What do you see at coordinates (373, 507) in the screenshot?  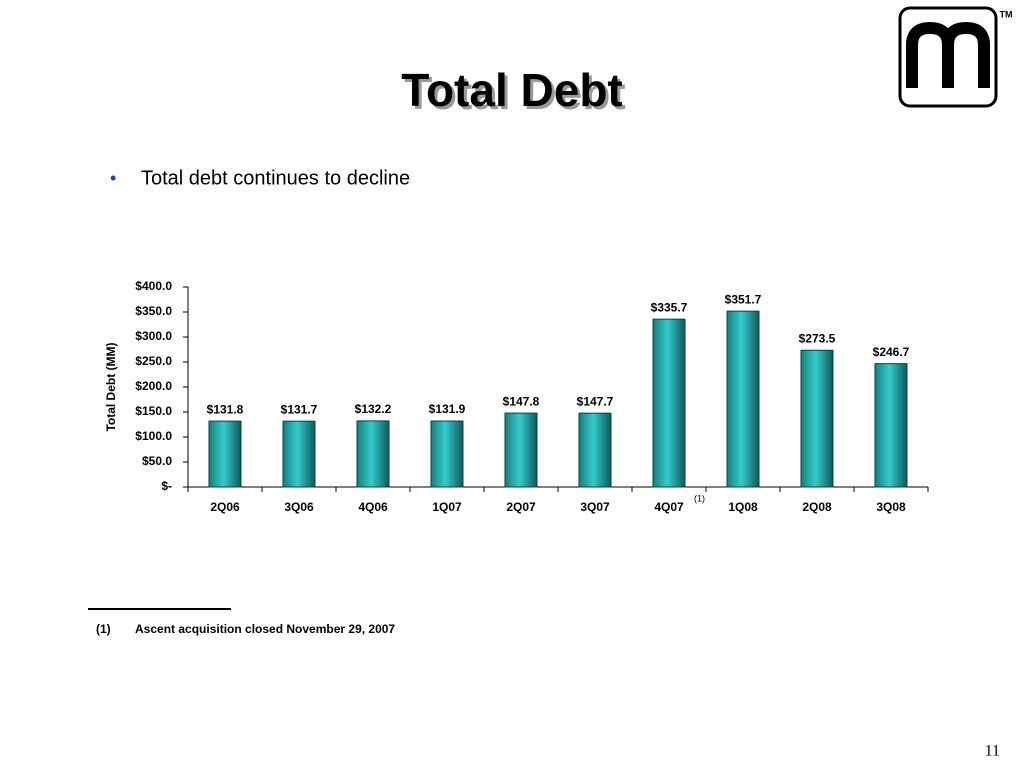 I see `x-tick-label: 4Q06` at bounding box center [373, 507].